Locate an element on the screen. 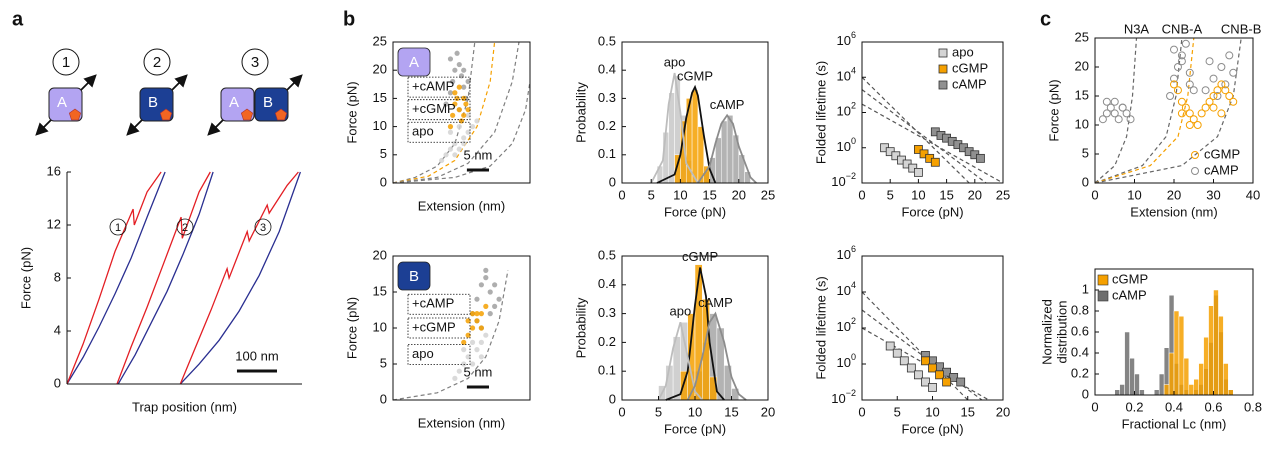 The width and height of the screenshot is (1284, 451). legend-swatch is located at coordinates (943, 85).